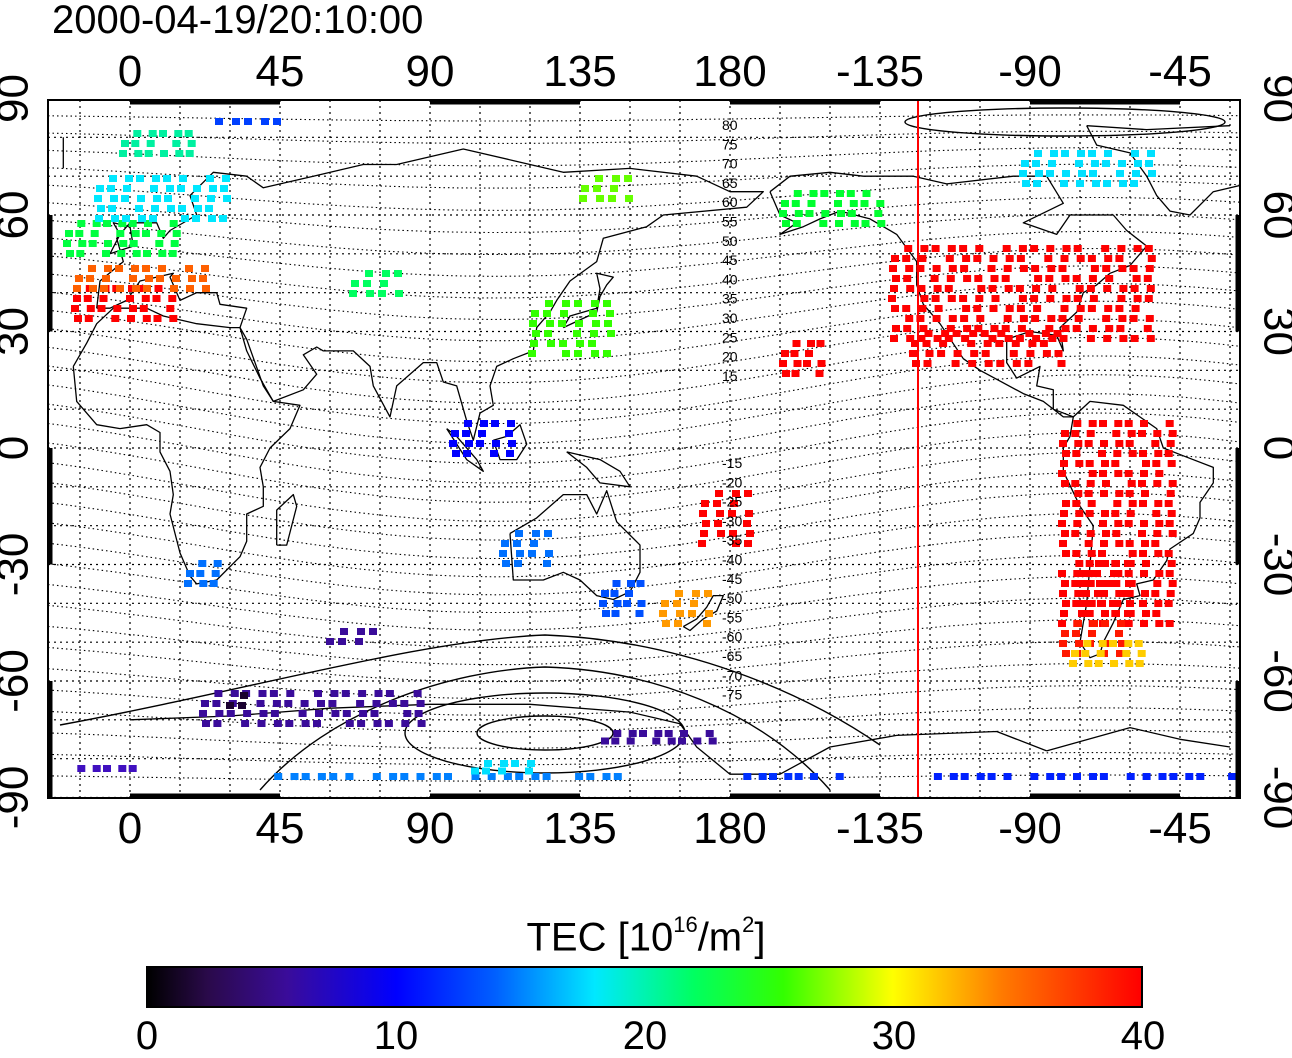 The width and height of the screenshot is (1292, 1058). What do you see at coordinates (732, 560) in the screenshot?
I see `contour-label-south: -40` at bounding box center [732, 560].